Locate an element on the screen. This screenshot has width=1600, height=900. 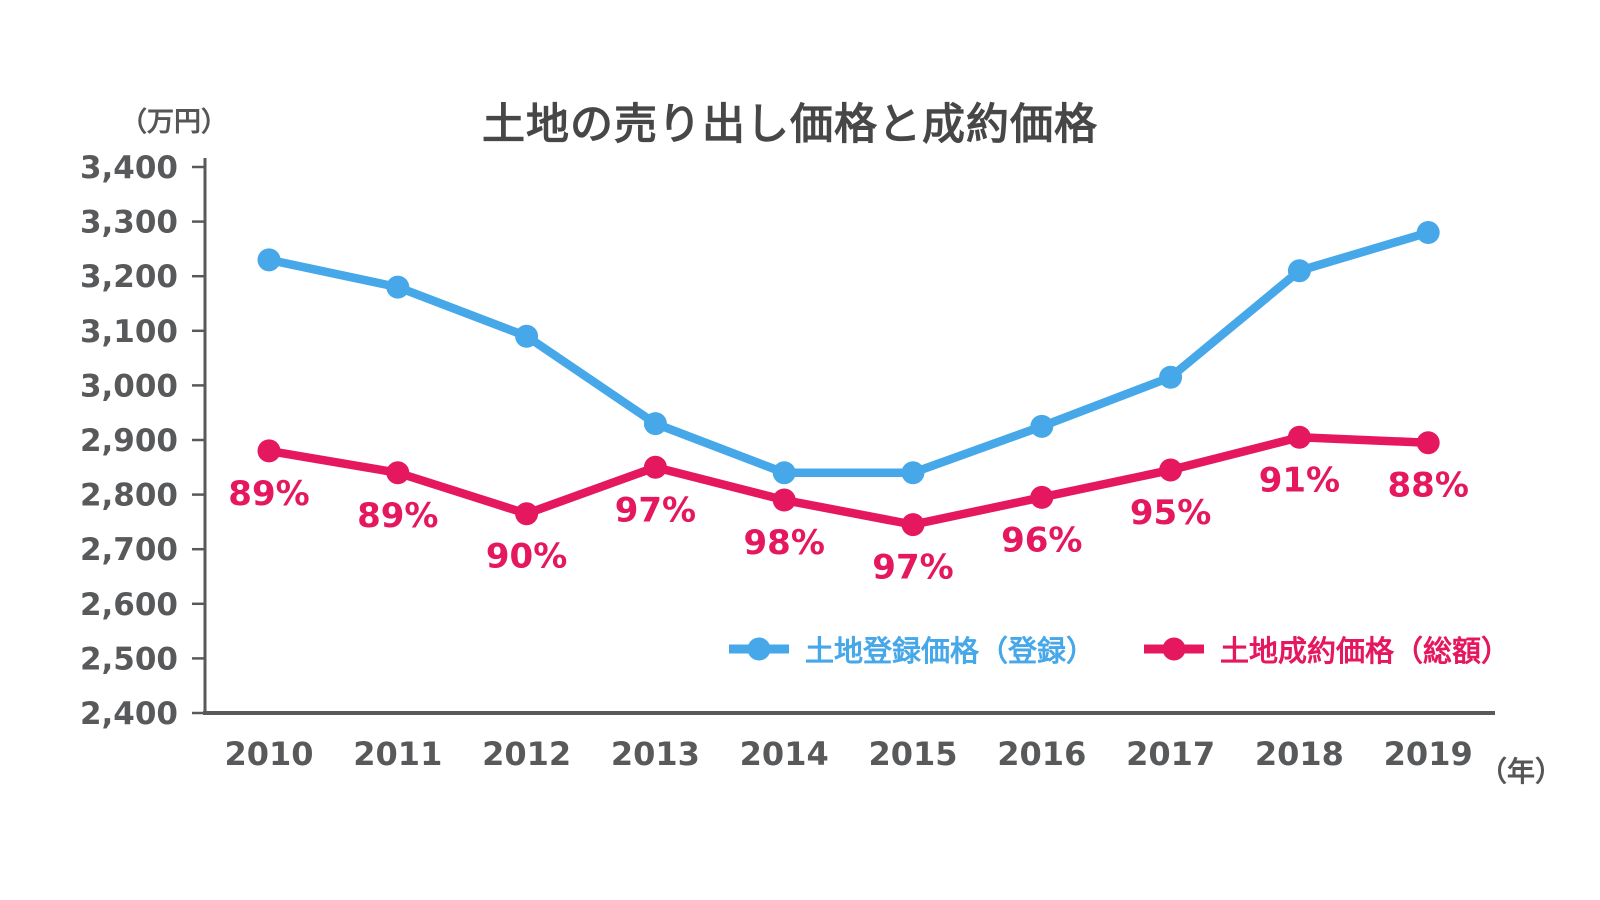
legend-marker-registered-icon is located at coordinates (759, 649).